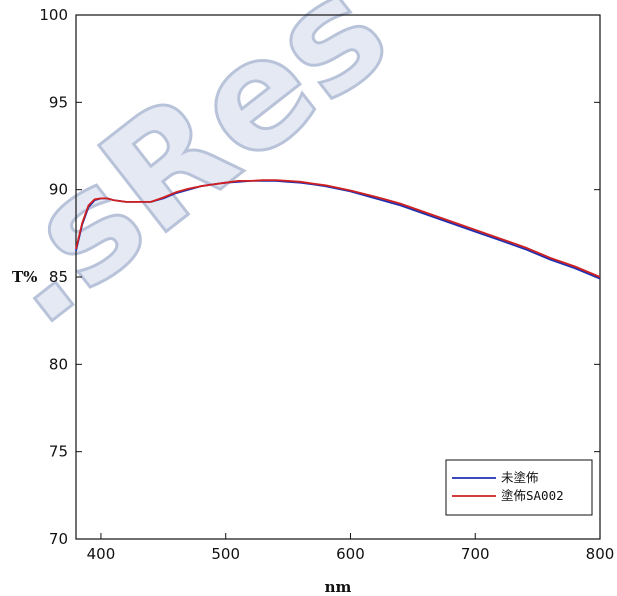 The image size is (617, 596). I want to click on y-axis-label: T%, so click(24, 277).